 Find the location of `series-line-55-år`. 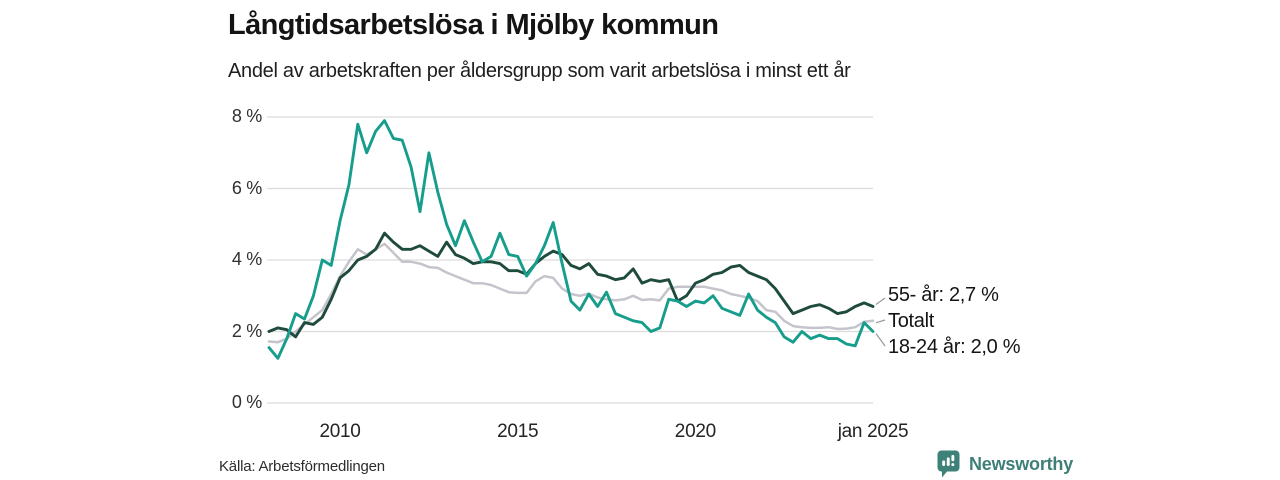

series-line-55-år is located at coordinates (571, 285).